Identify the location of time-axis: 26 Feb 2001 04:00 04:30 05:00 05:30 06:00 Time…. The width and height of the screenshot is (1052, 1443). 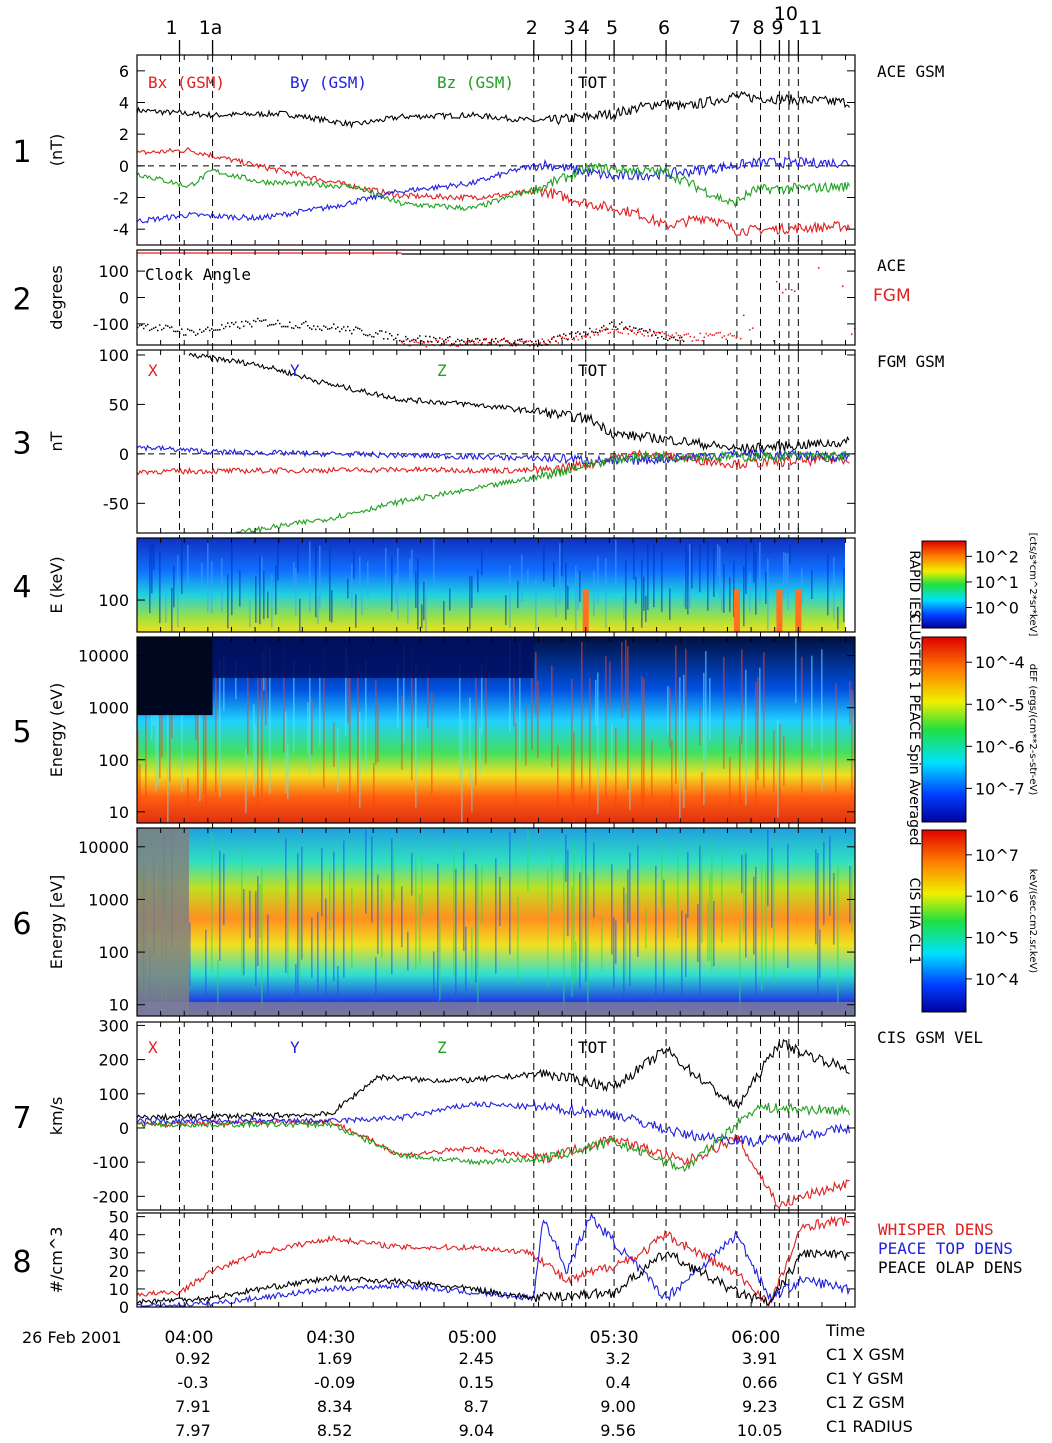
(467, 1380).